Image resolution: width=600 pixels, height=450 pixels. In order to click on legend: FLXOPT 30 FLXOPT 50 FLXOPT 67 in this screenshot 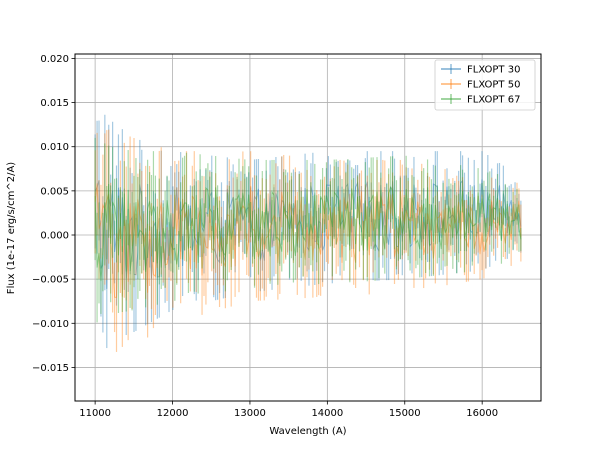, I will do `click(485, 85)`.